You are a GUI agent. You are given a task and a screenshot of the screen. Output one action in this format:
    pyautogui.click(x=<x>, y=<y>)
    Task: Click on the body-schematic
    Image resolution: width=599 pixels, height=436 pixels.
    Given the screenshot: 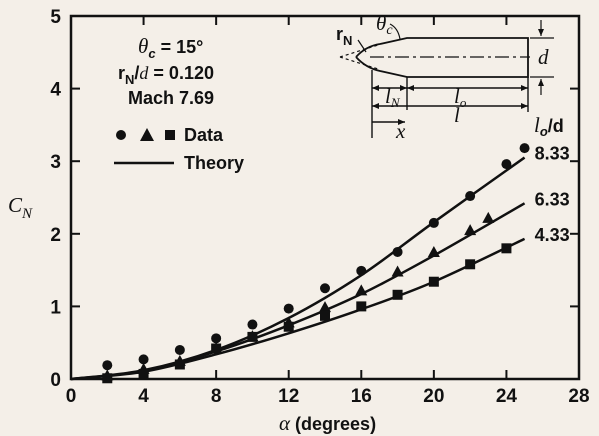 What is the action you would take?
    pyautogui.click(x=446, y=79)
    